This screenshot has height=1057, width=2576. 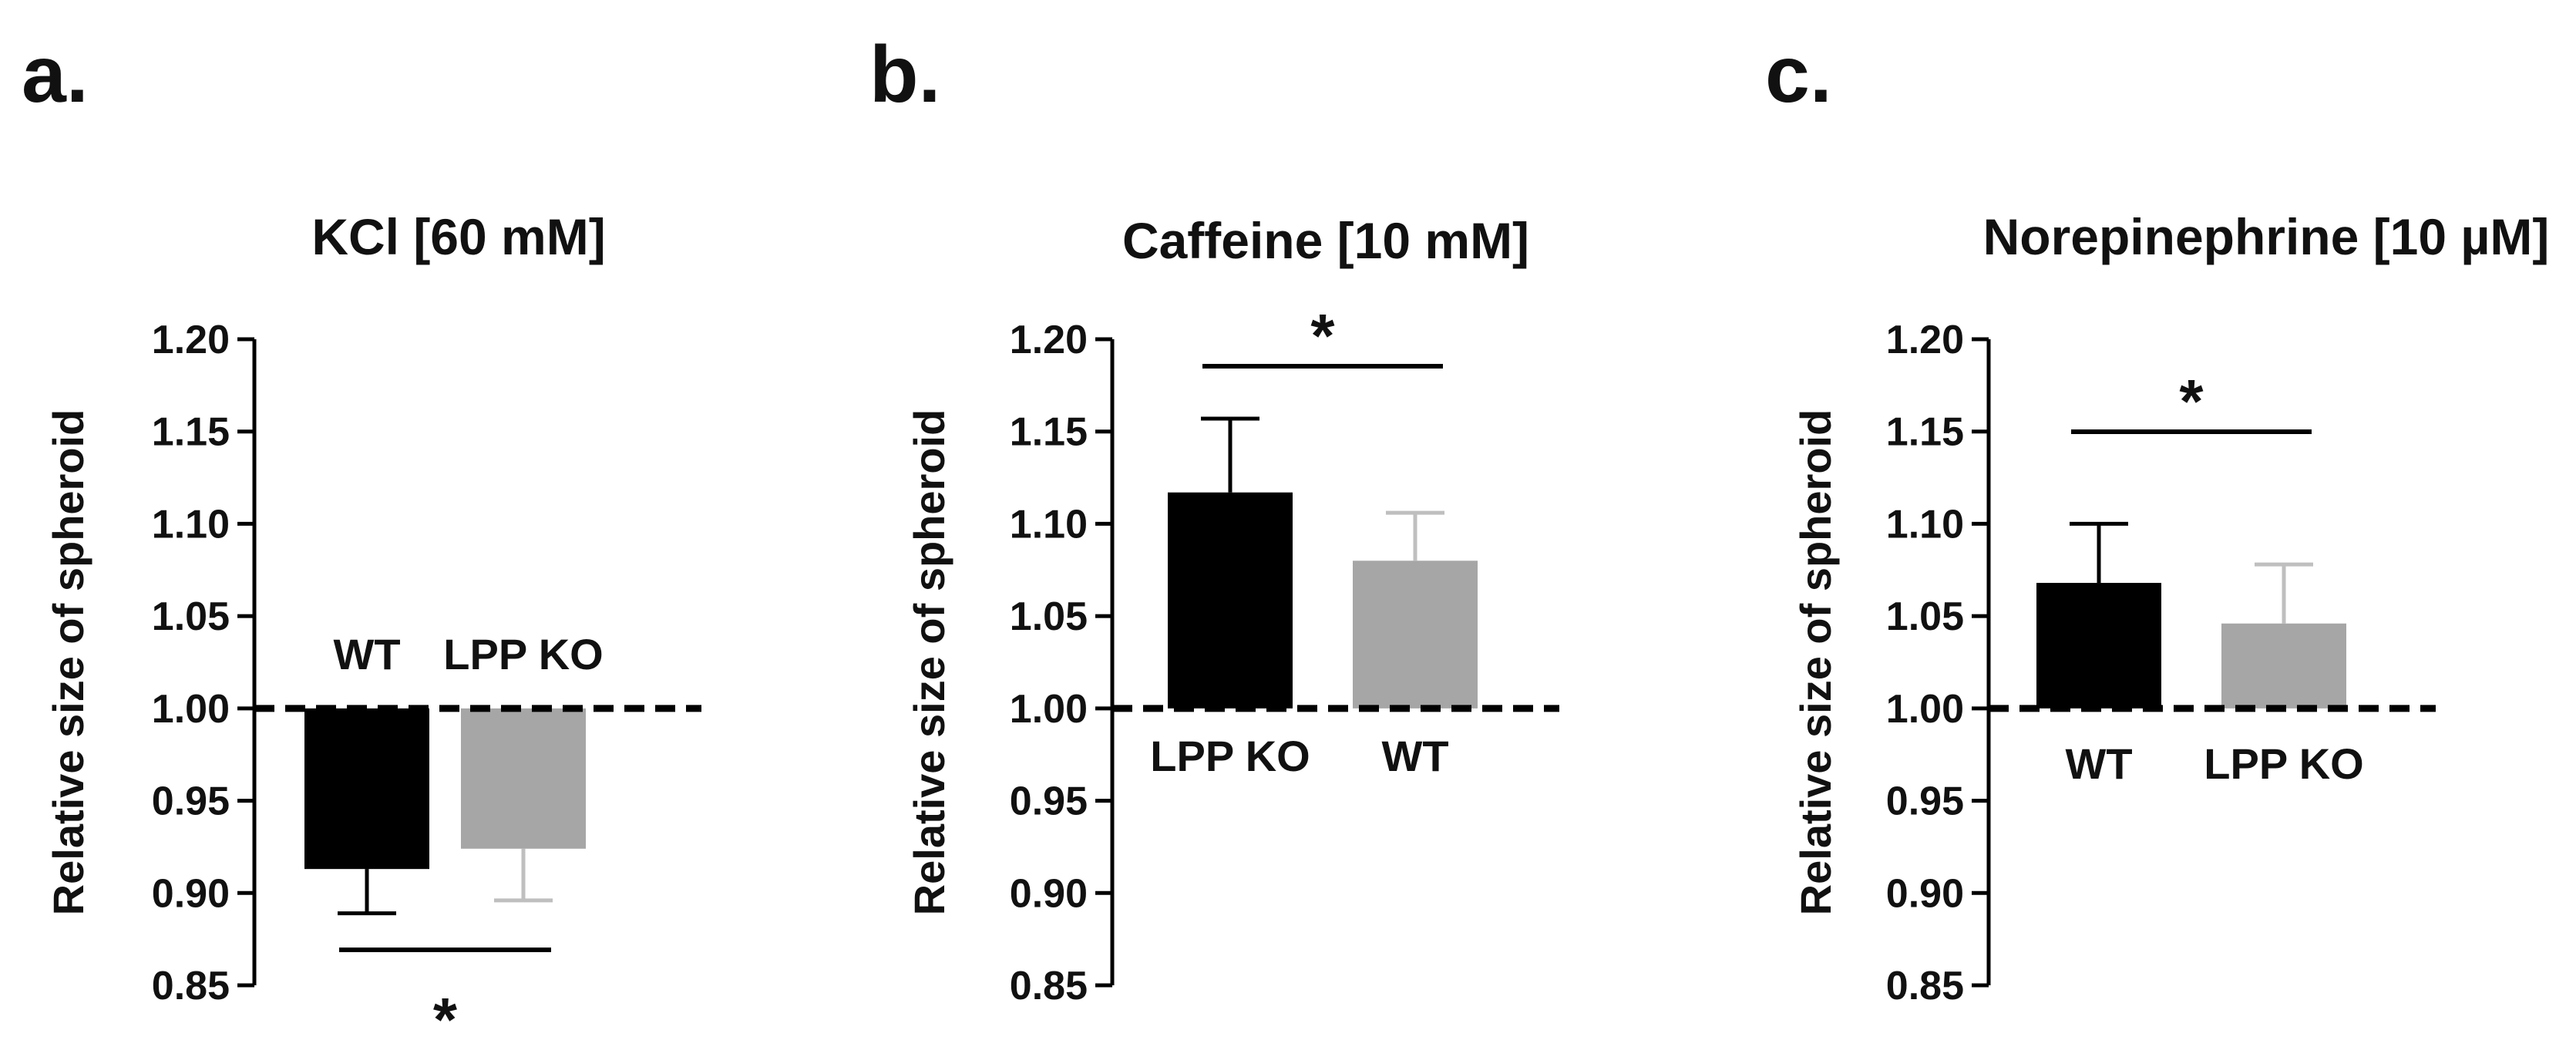 I want to click on chart-title: KCl [60 mM], so click(x=458, y=236).